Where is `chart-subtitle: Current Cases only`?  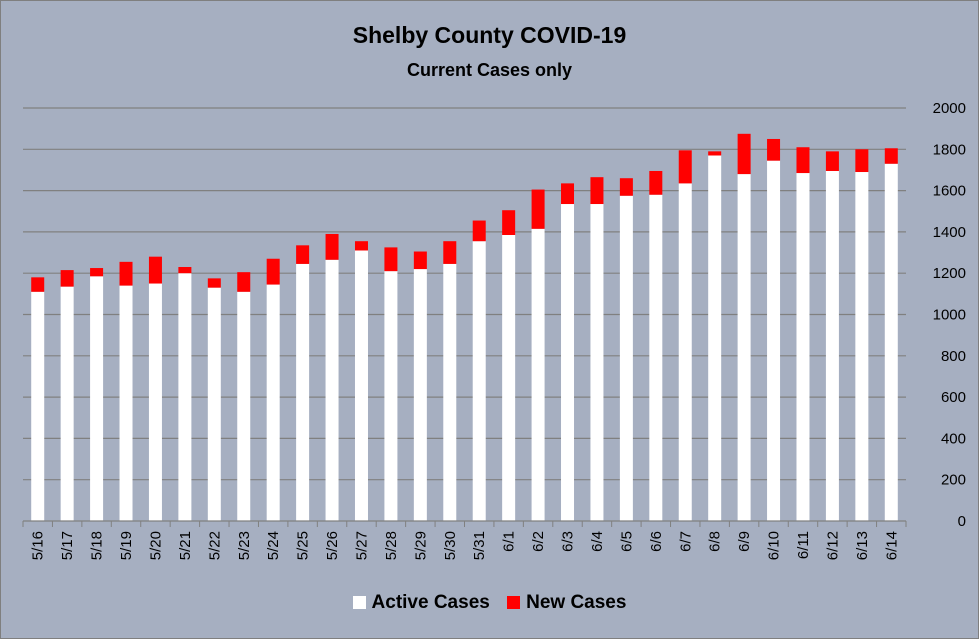
chart-subtitle: Current Cases only is located at coordinates (489, 70).